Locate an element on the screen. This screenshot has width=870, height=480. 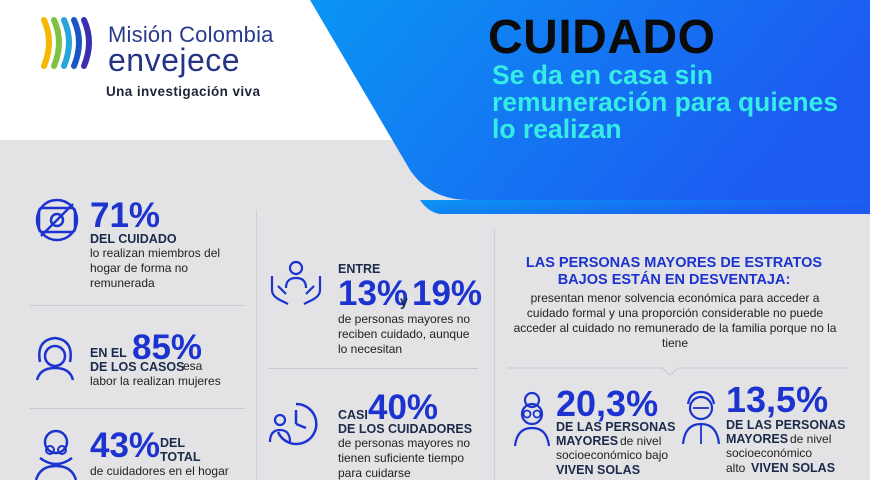
stat-13-19-pre: ENTRE is located at coordinates (359, 269).